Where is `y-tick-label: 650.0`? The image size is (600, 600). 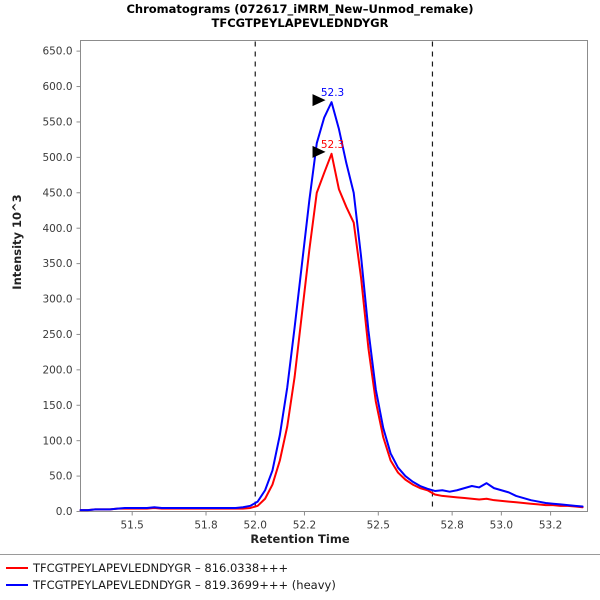 y-tick-label: 650.0 is located at coordinates (57, 52).